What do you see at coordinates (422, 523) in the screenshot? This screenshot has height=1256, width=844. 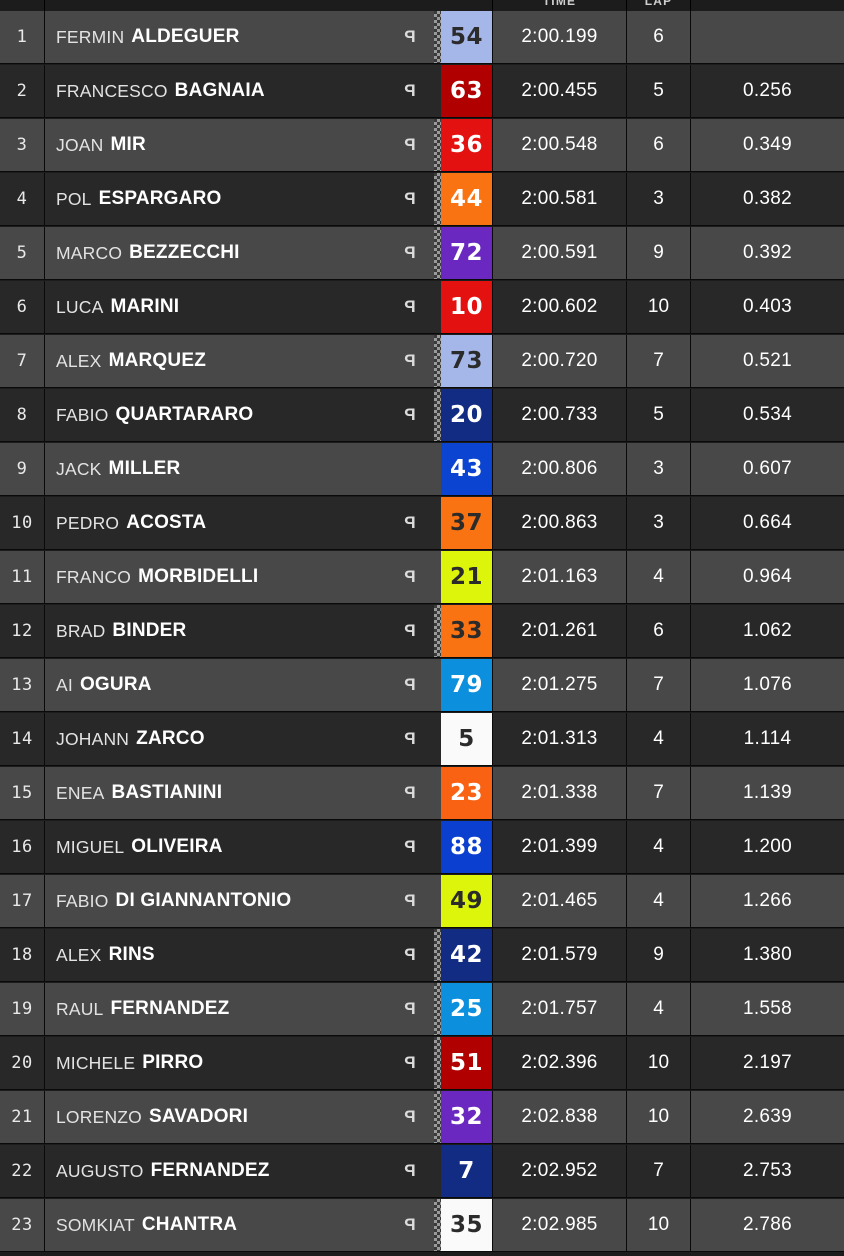 I see `table-row: 10 PEDRO ACOSTA P 37 2:00.863 3 0.664` at bounding box center [422, 523].